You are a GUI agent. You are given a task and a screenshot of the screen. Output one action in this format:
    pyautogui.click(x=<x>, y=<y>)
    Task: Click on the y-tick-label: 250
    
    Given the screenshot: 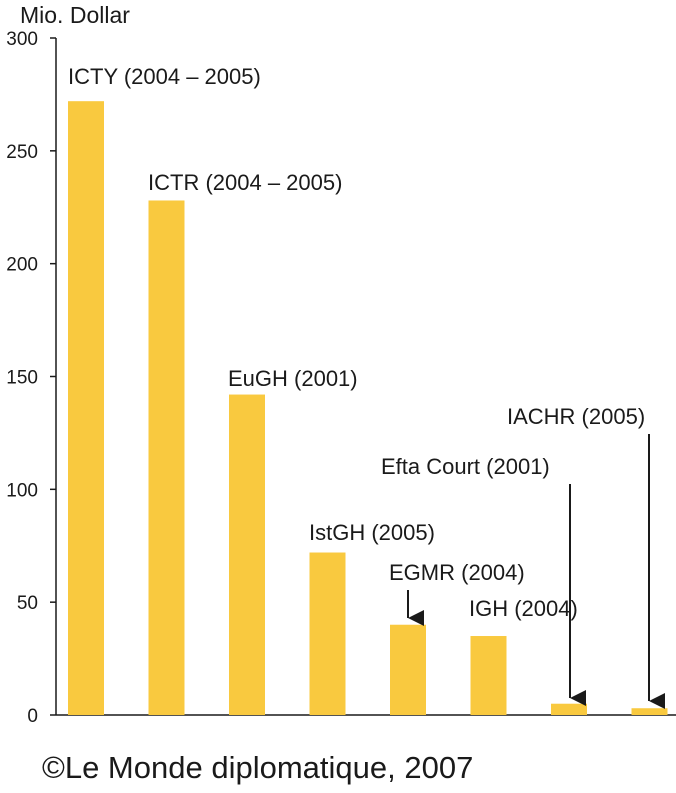 What is the action you would take?
    pyautogui.click(x=22, y=152)
    